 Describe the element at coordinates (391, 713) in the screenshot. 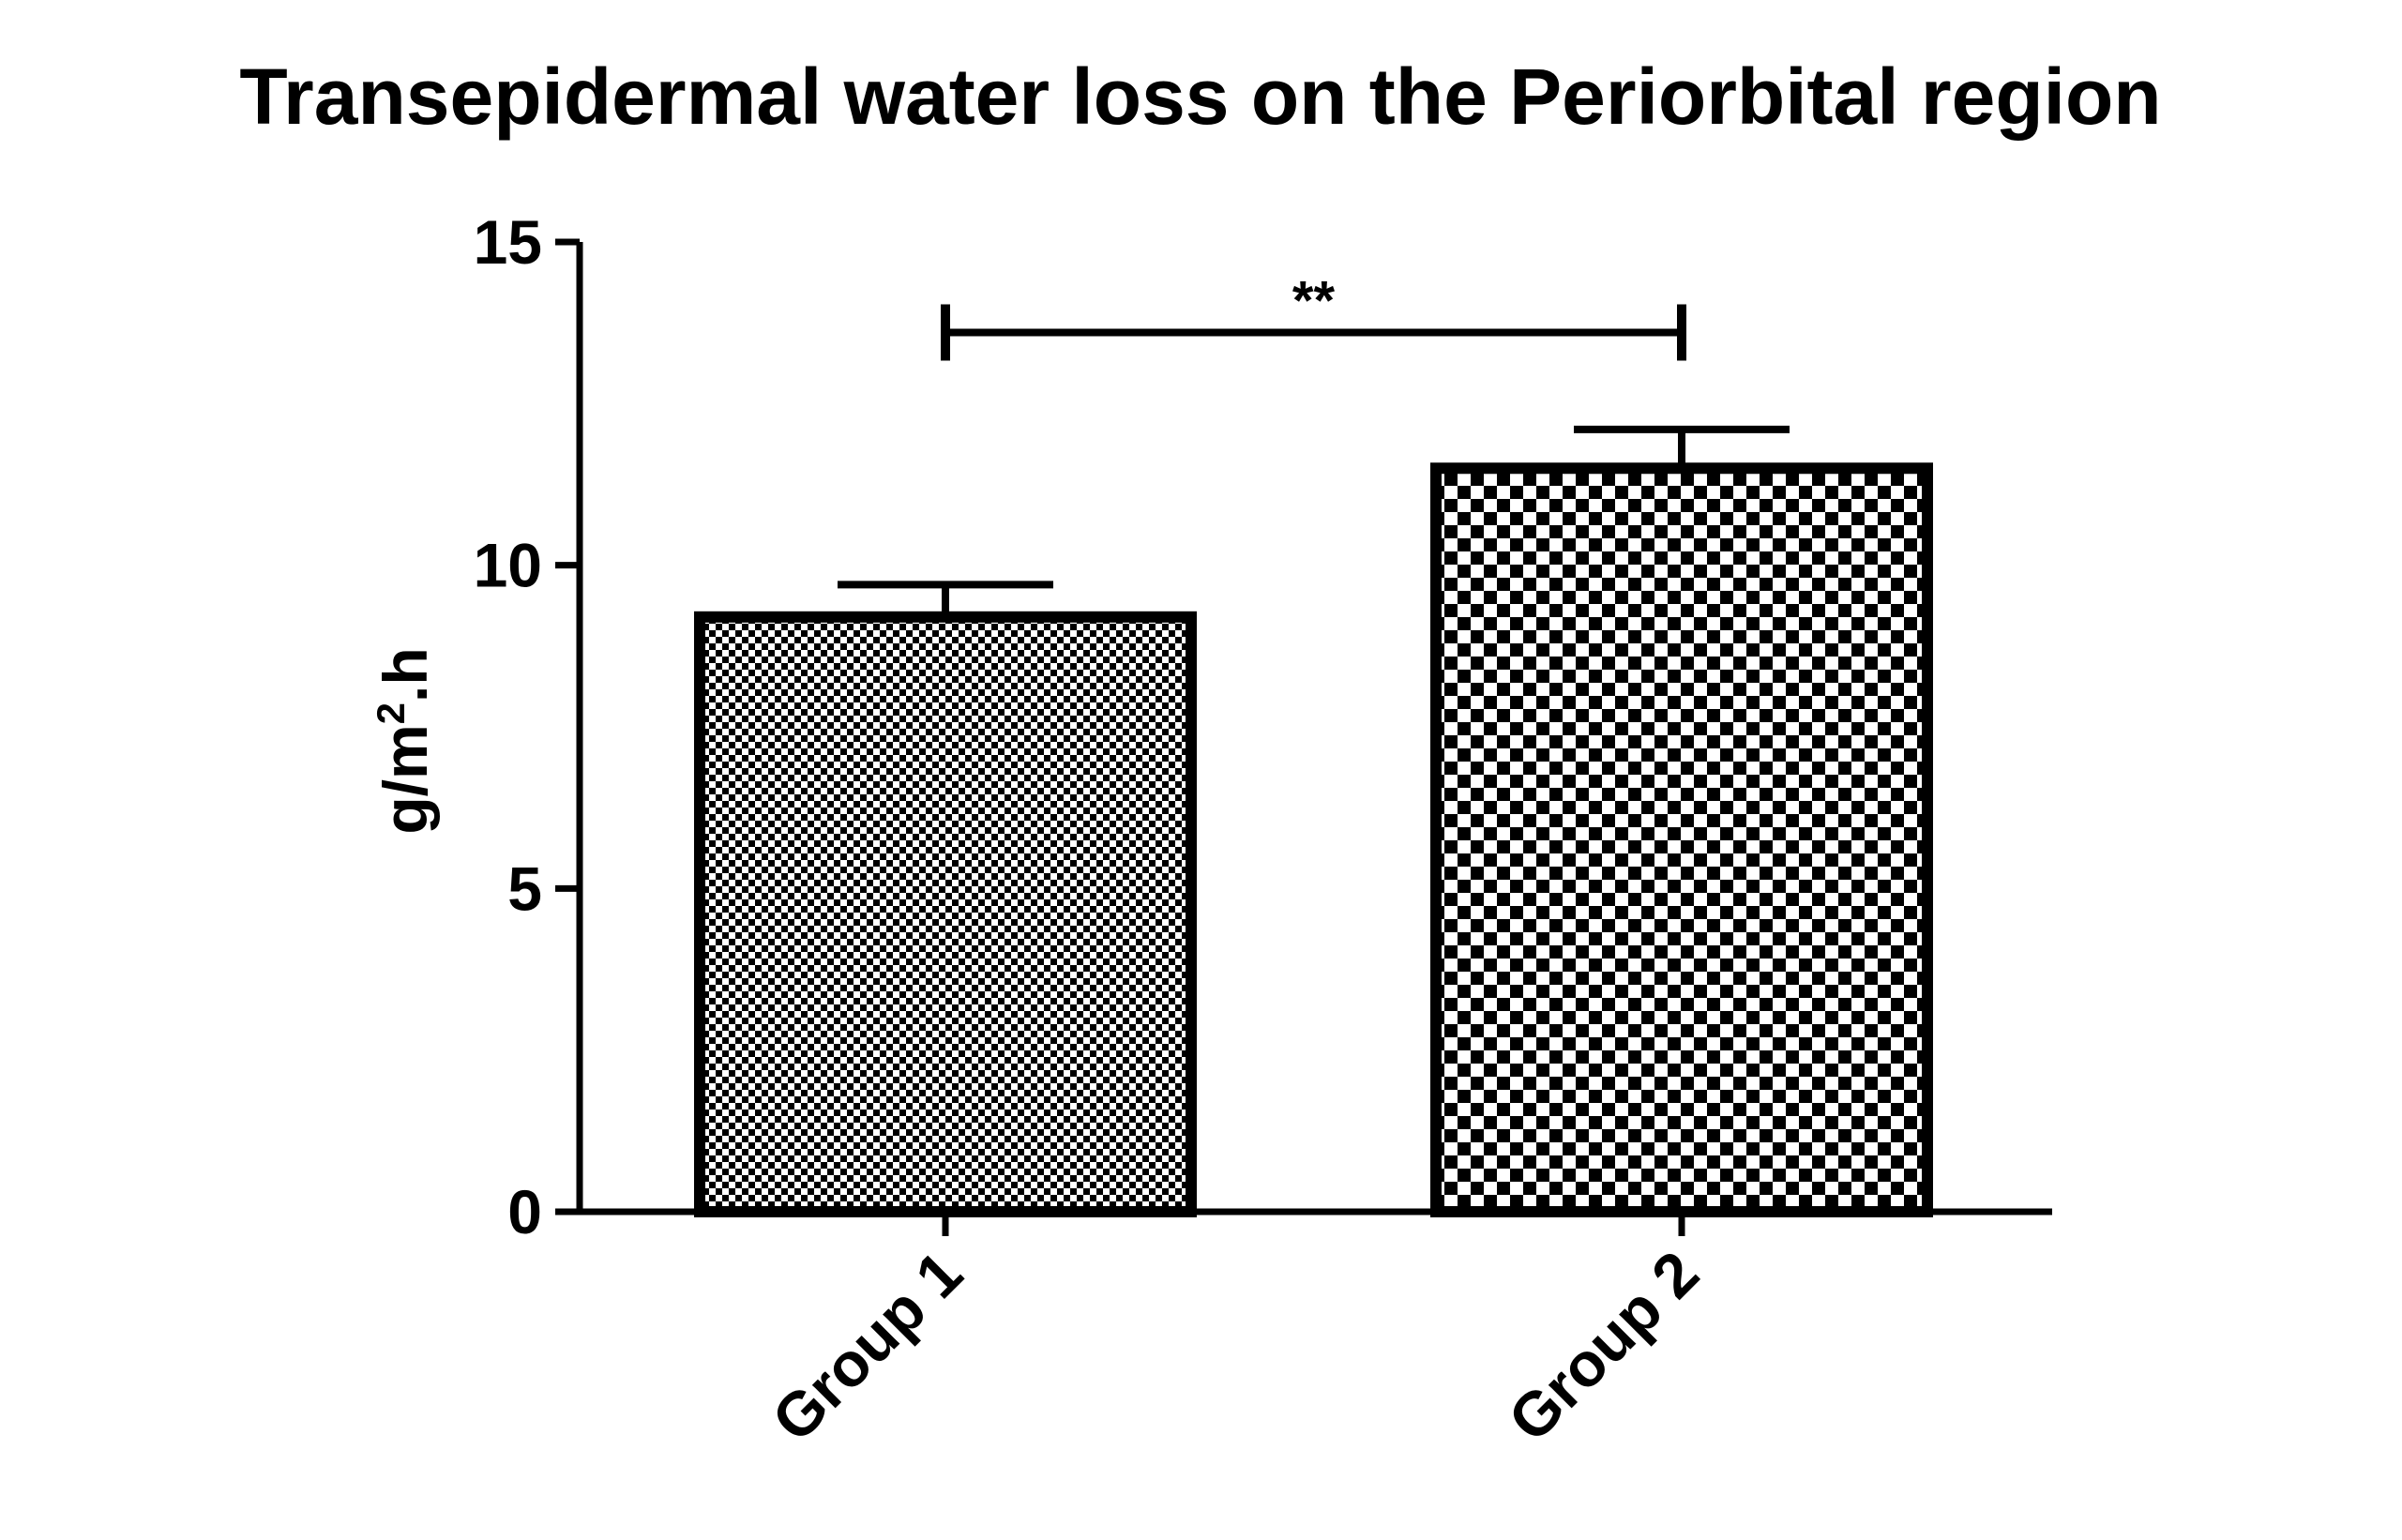

I see `y-axis-label-superscript: 2` at that location.